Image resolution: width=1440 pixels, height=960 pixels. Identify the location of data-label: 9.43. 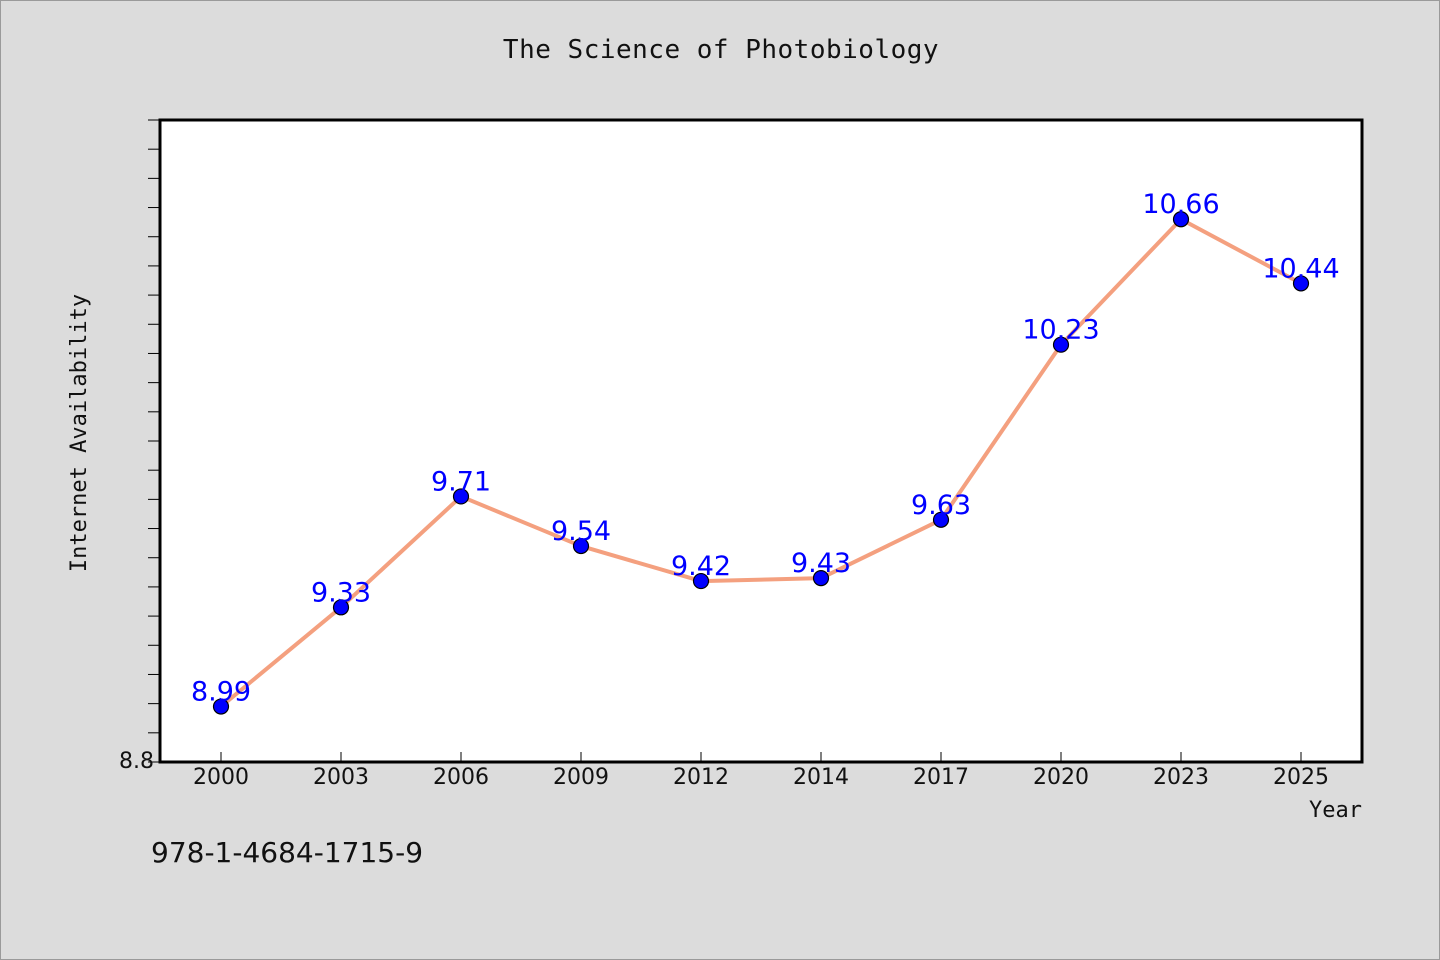
(821, 563).